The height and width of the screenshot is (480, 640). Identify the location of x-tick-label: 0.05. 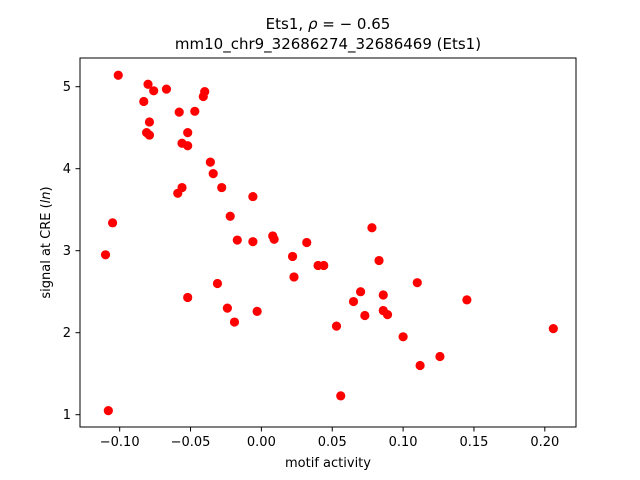
(332, 442).